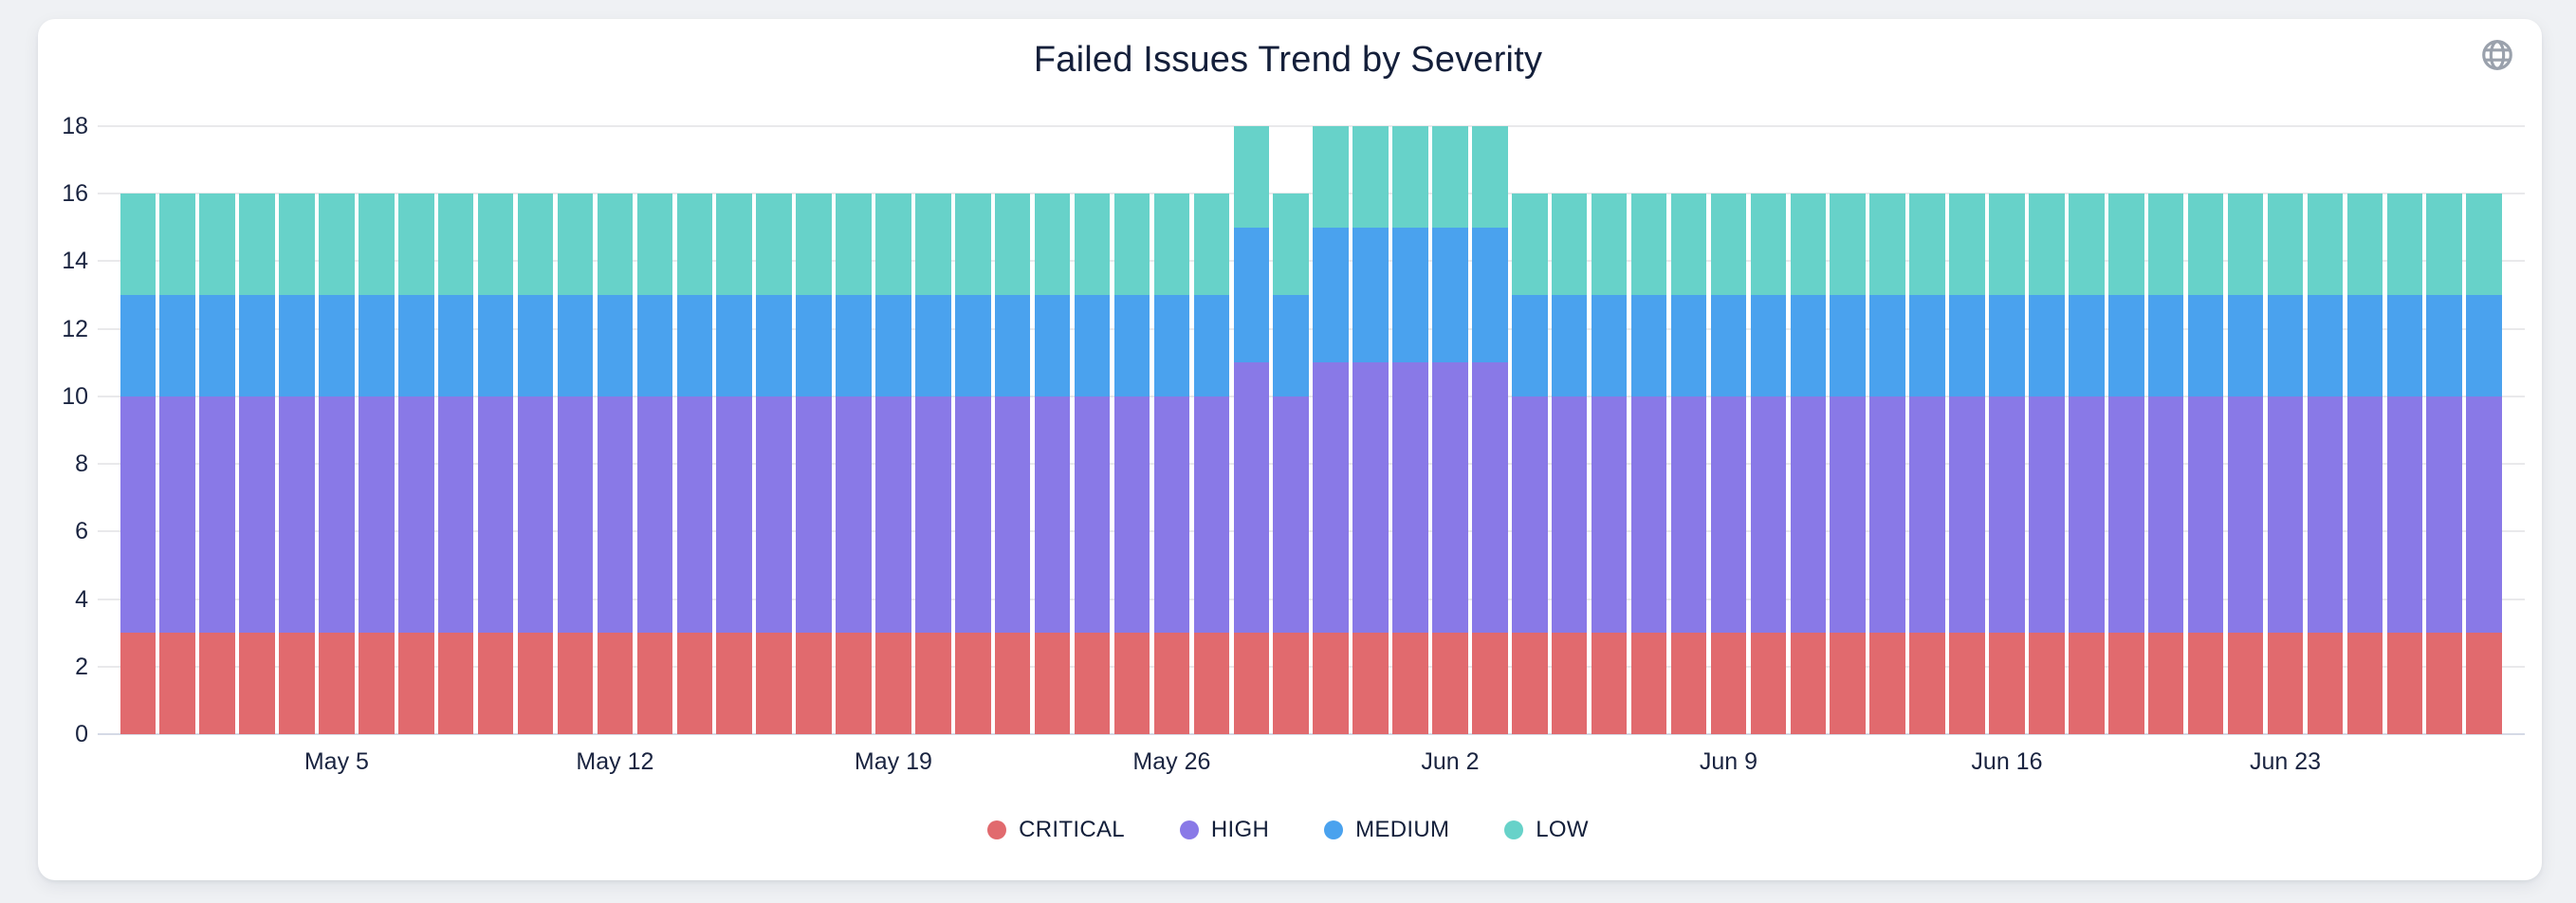  I want to click on legend-item-low: LOW, so click(1546, 830).